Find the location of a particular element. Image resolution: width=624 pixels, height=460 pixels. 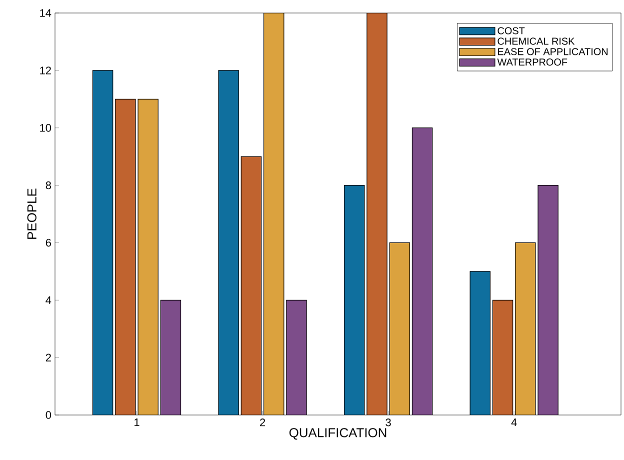

x-tick-label: 1 is located at coordinates (137, 422).